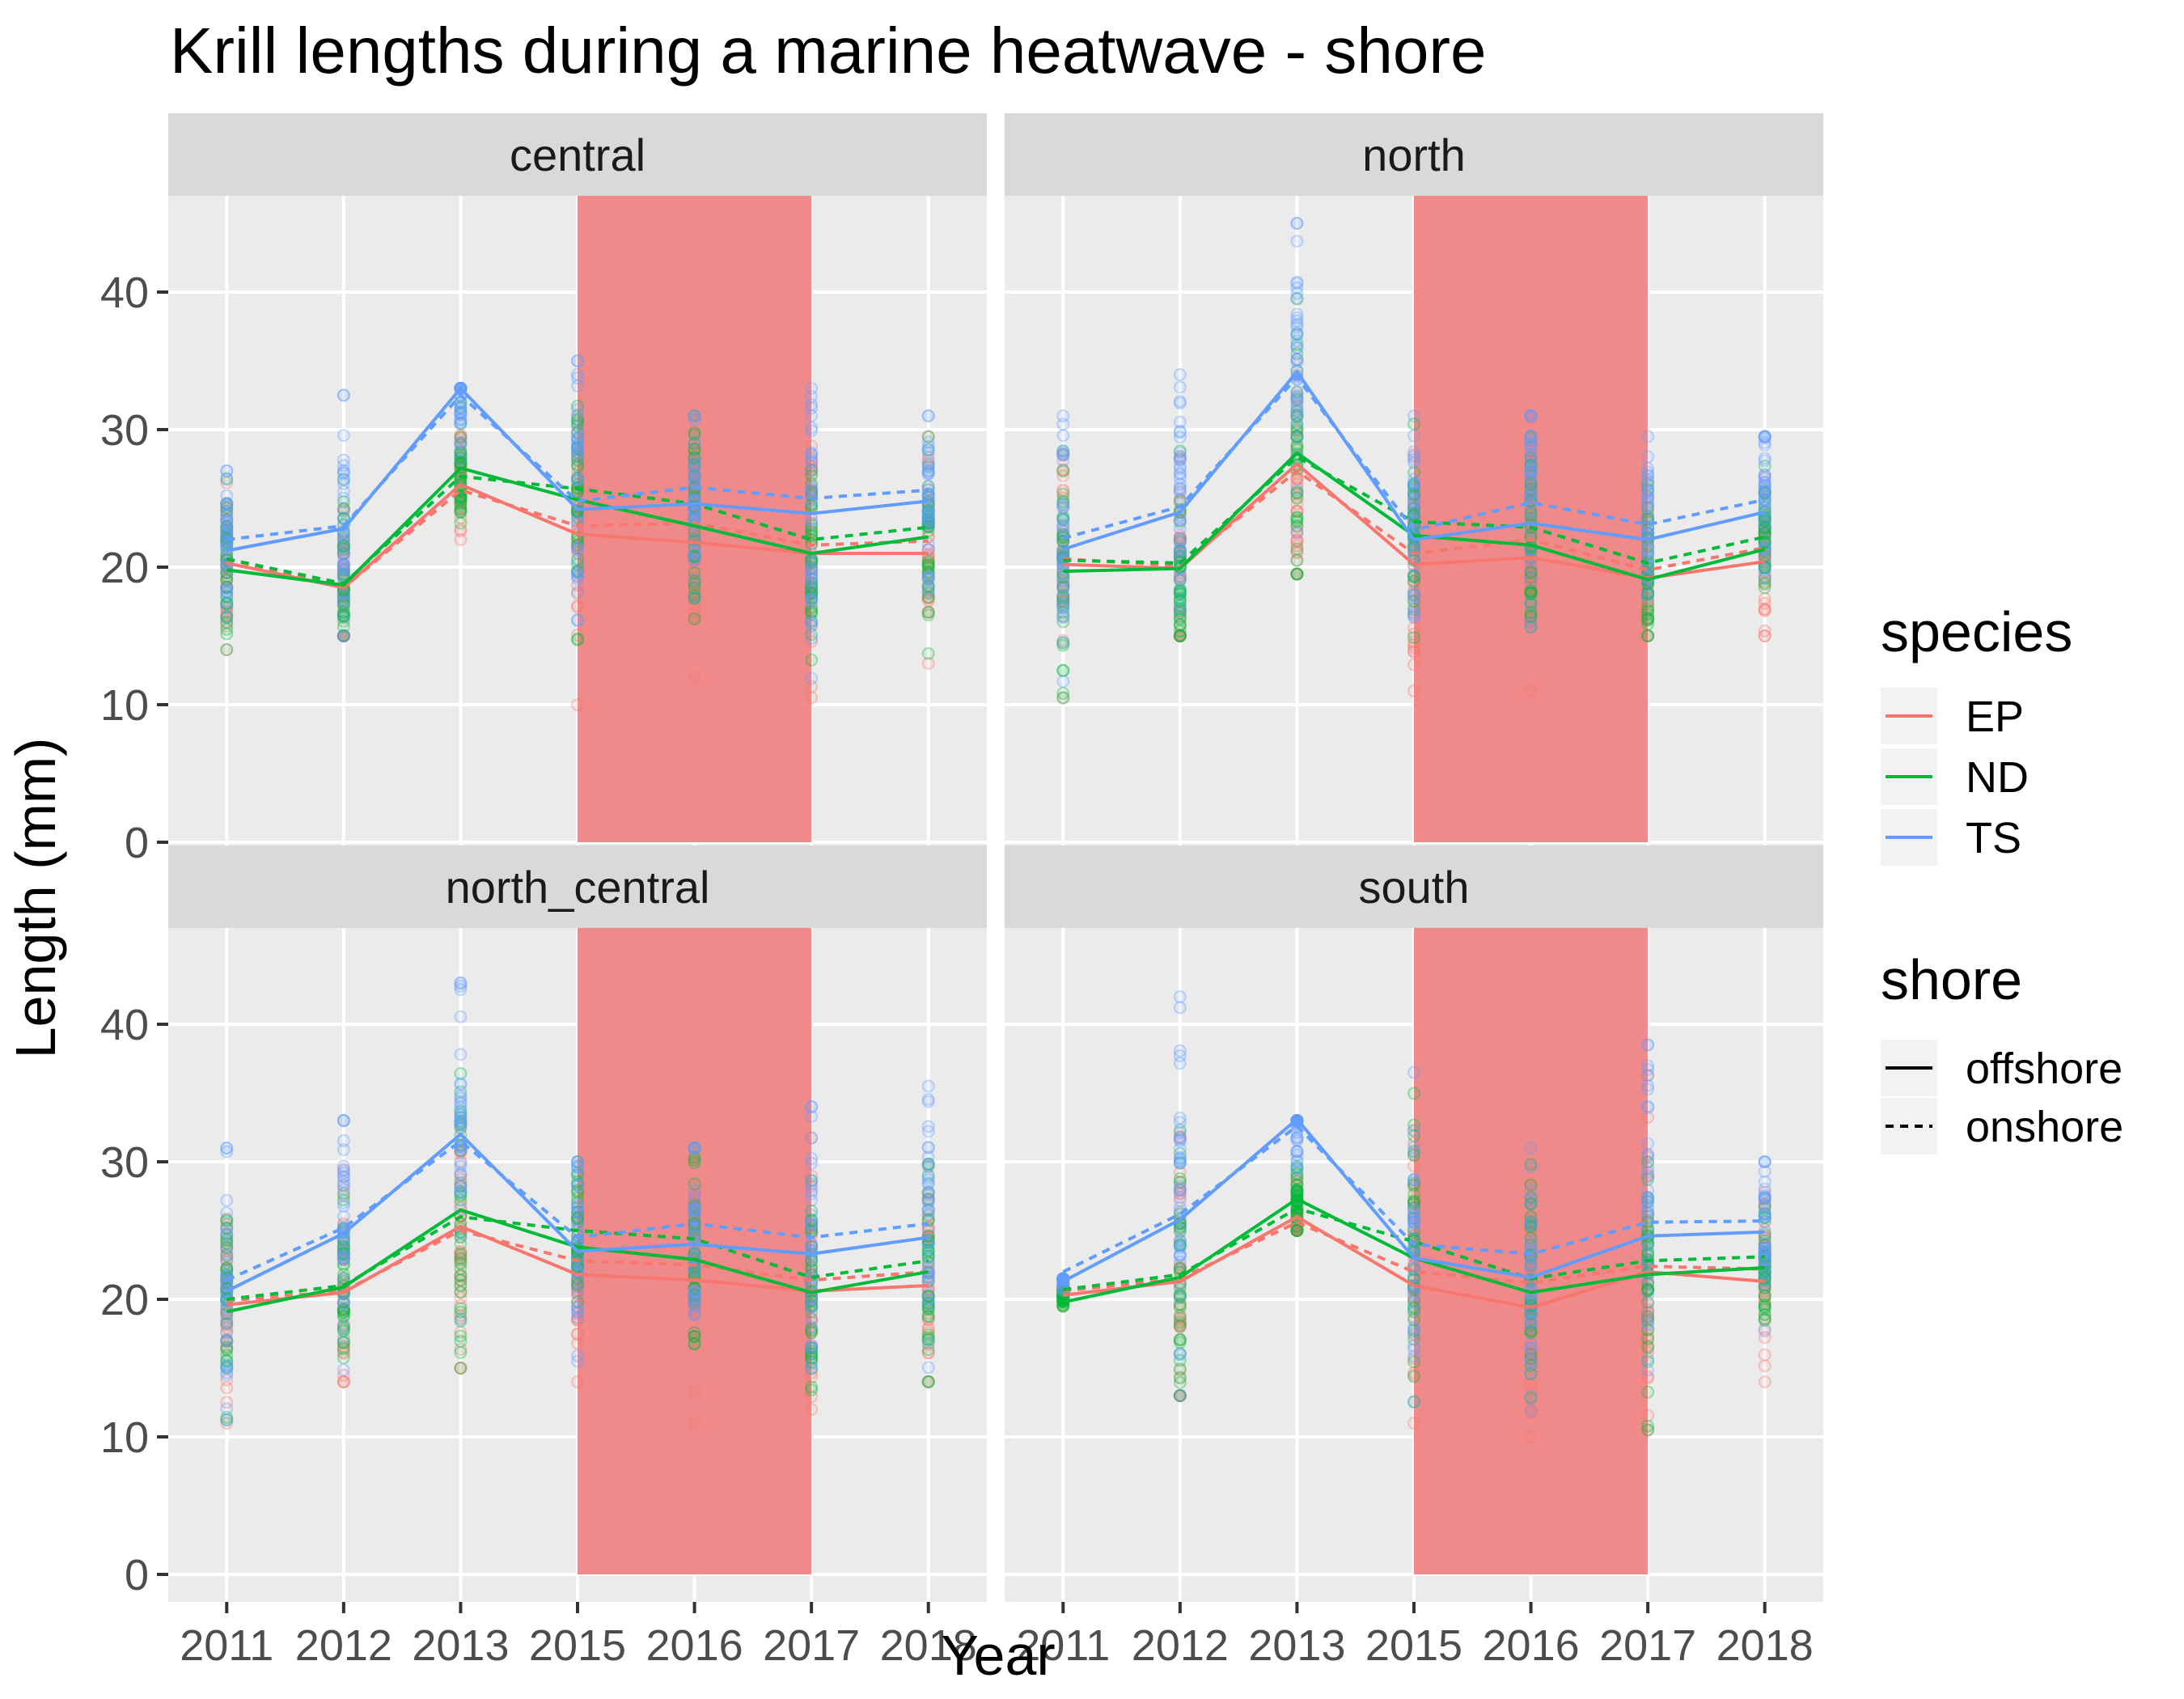 This screenshot has height=1699, width=2184. What do you see at coordinates (1296, 1645) in the screenshot?
I see `x-tick-label: 2013` at bounding box center [1296, 1645].